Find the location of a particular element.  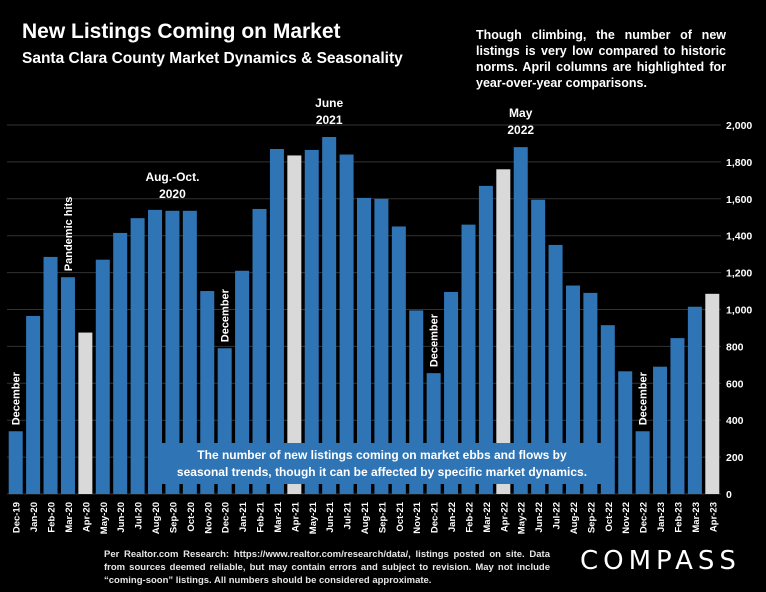

y-tick-label: 1,200 is located at coordinates (739, 274).